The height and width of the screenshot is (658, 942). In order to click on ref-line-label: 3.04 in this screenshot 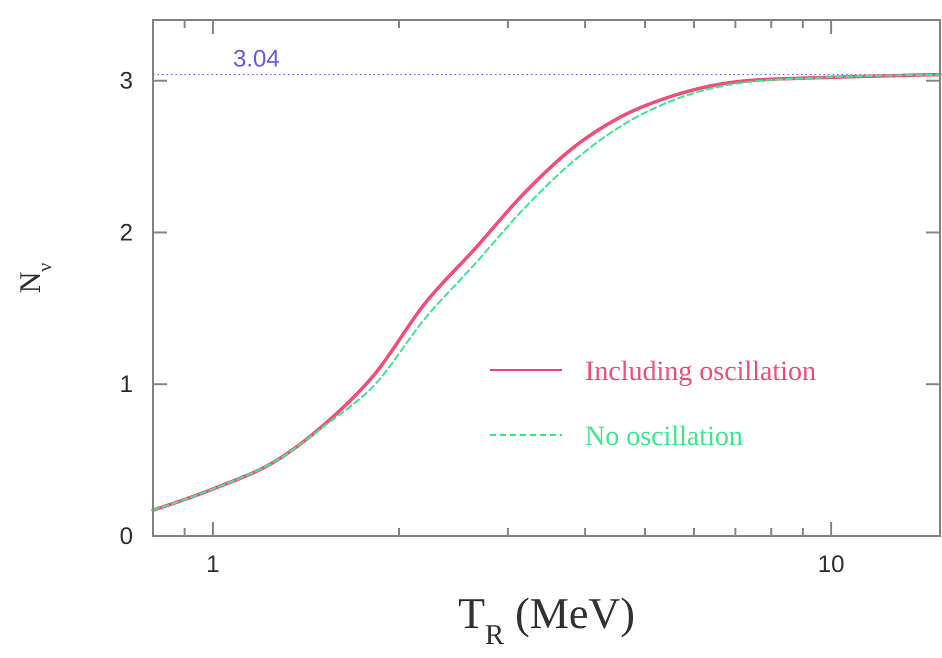, I will do `click(256, 59)`.